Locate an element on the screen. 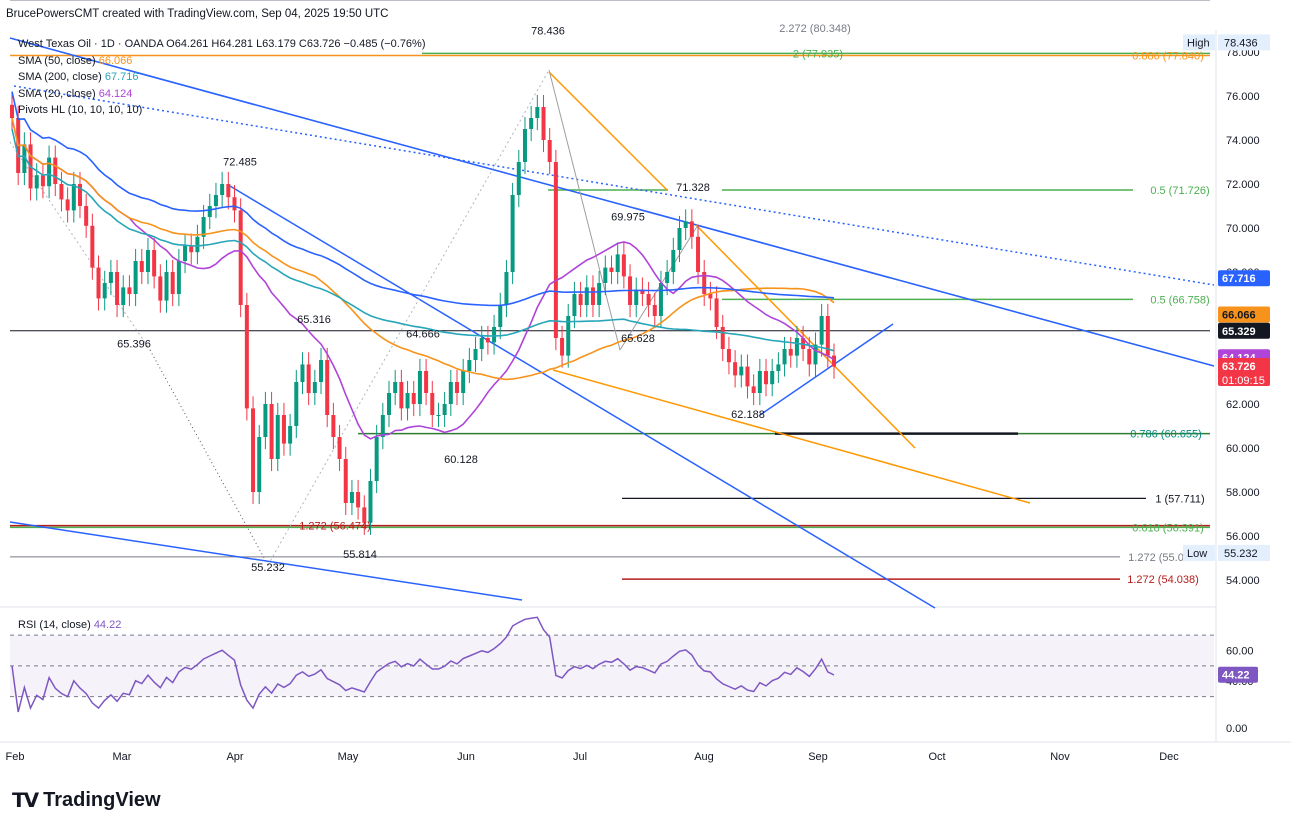  sma20-row: SMA (20, close) 64.124 is located at coordinates (222, 94).